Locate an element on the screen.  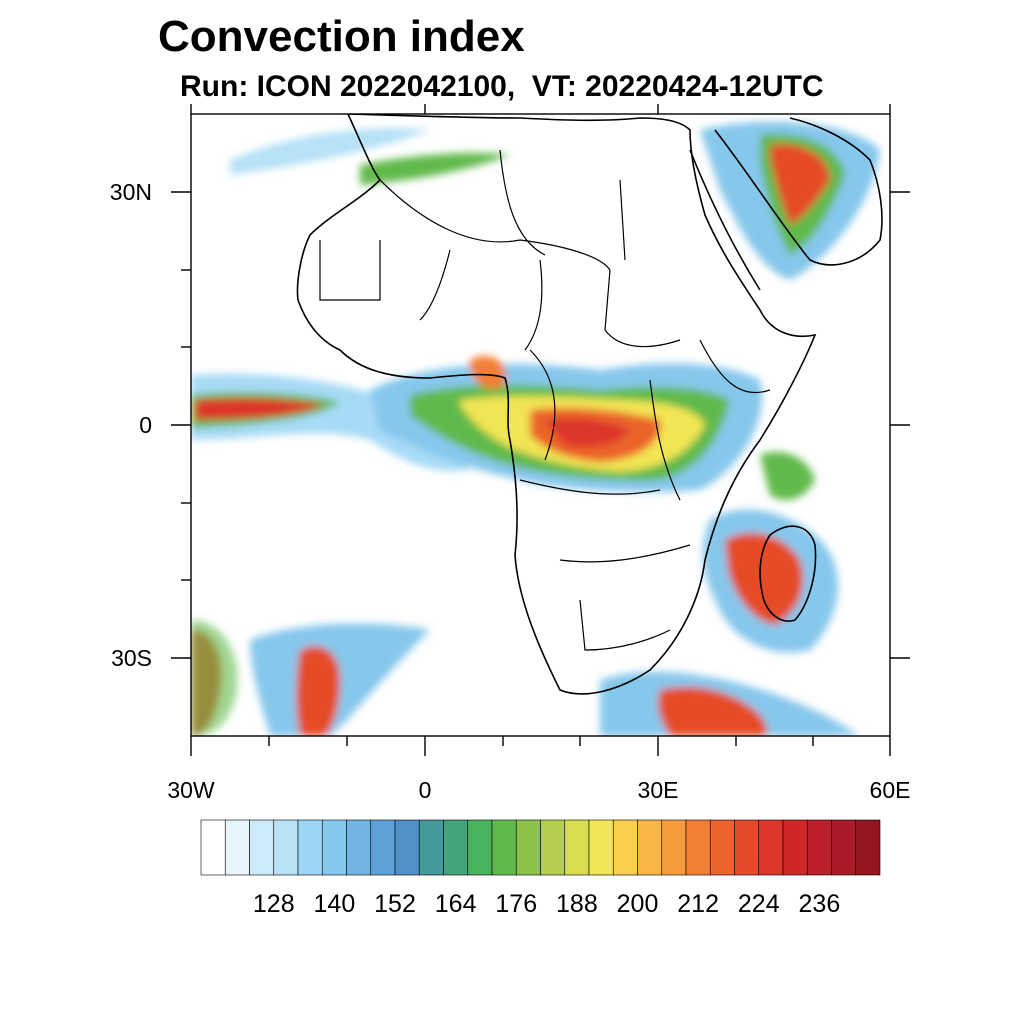
colorbar-label: 176 is located at coordinates (516, 904).